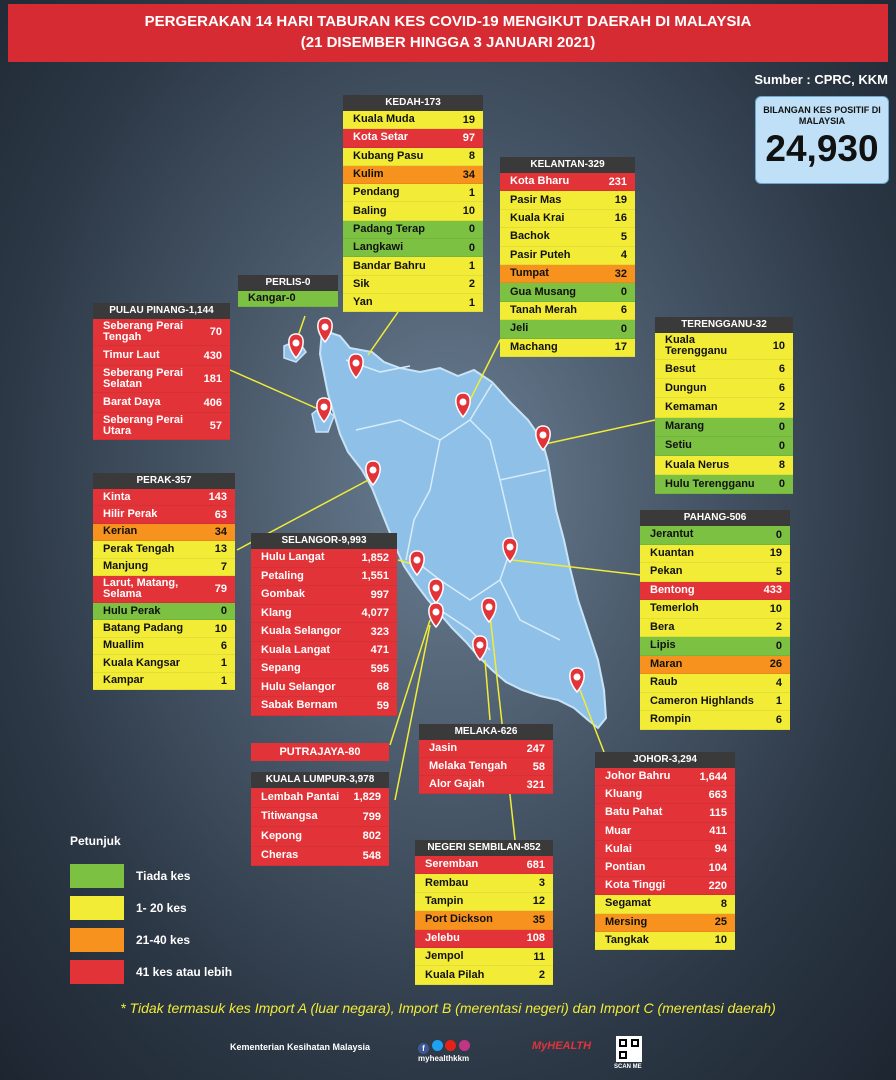 This screenshot has width=896, height=1080. I want to click on district-row: Batu Pahat 115, so click(665, 813).